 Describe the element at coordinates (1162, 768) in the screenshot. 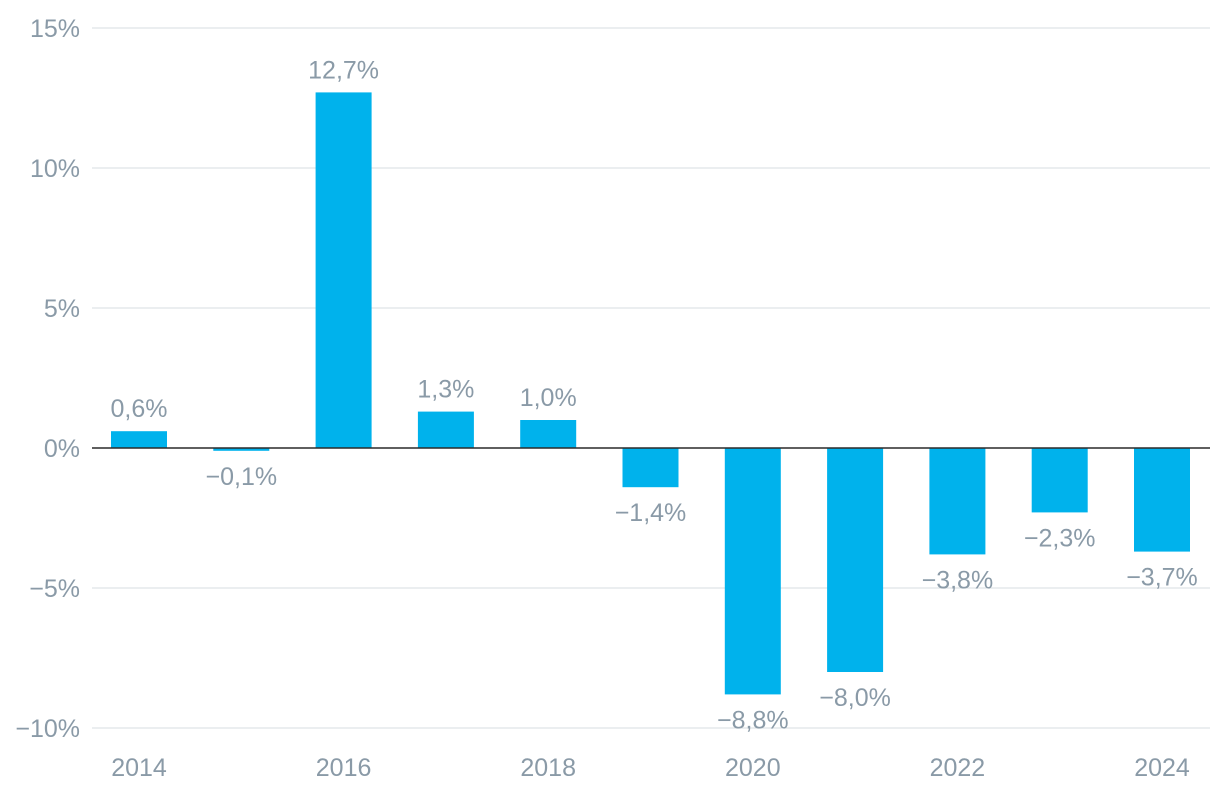

I see `x-tick-label: 2024` at that location.